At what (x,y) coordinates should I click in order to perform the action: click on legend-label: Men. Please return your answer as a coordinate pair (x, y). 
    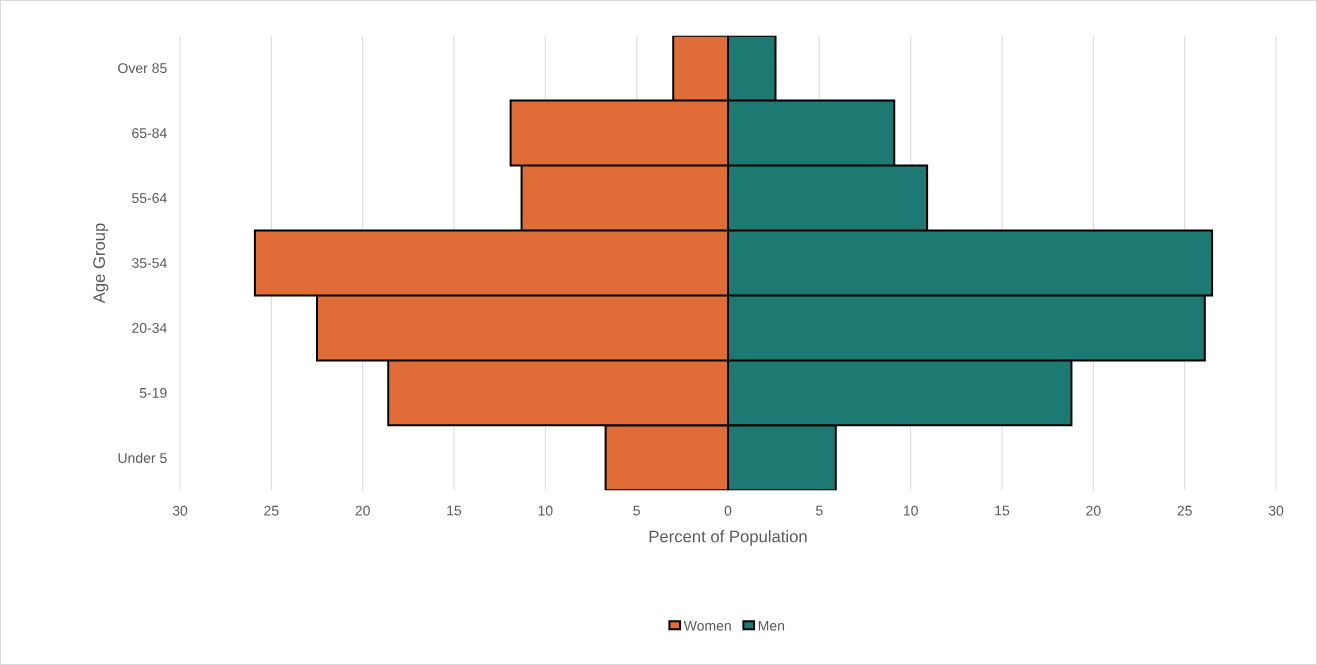
    Looking at the image, I should click on (771, 625).